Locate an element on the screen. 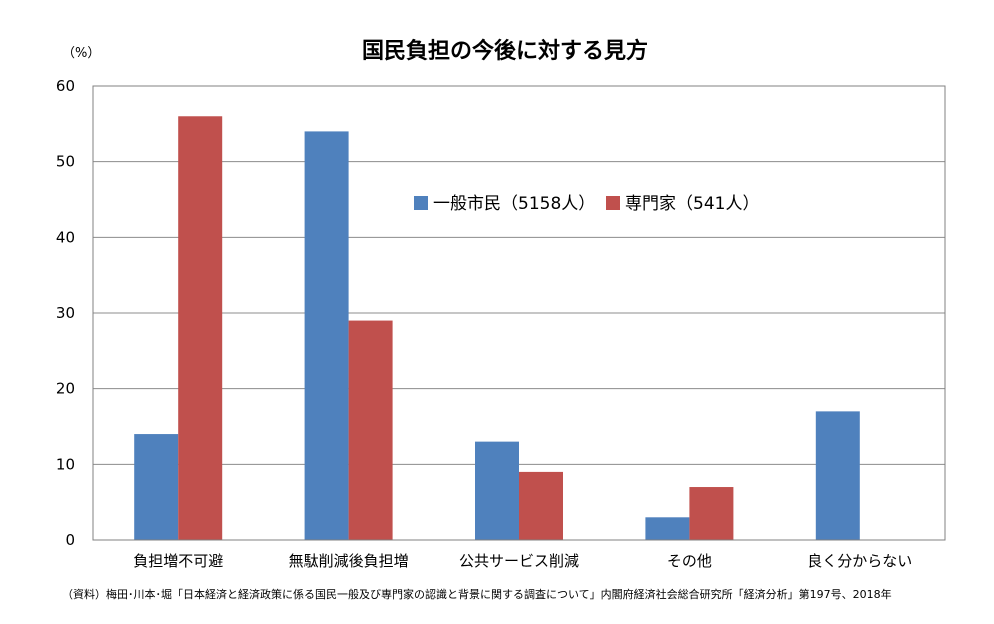 The width and height of the screenshot is (994, 624). x-tick-label: 負担増不可避 is located at coordinates (178, 561).